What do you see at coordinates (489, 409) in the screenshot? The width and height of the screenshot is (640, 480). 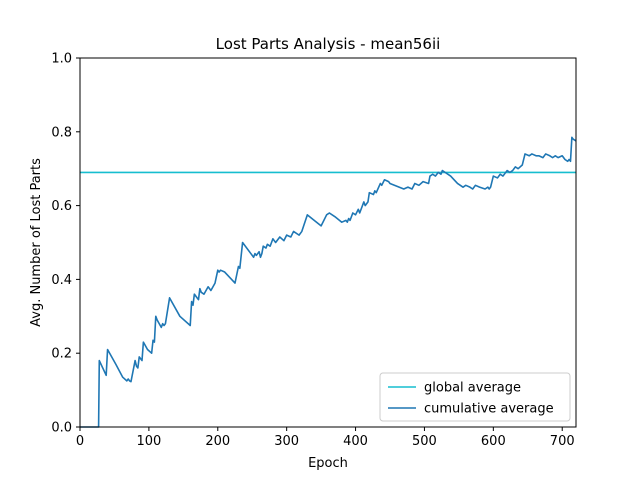 I see `legend-entry: cumulative average` at bounding box center [489, 409].